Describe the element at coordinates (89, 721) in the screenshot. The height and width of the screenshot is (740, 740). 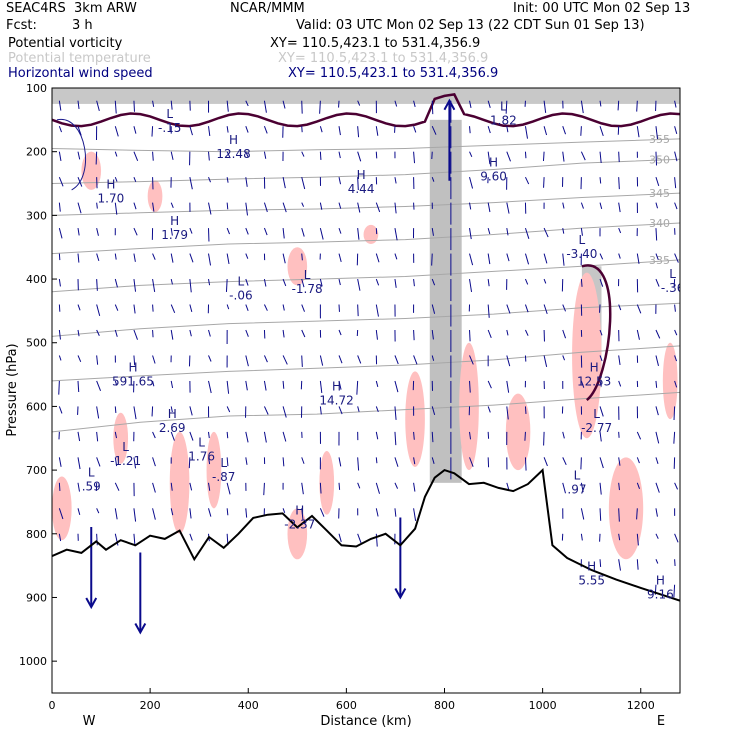
I see `west-end-label: W` at that location.